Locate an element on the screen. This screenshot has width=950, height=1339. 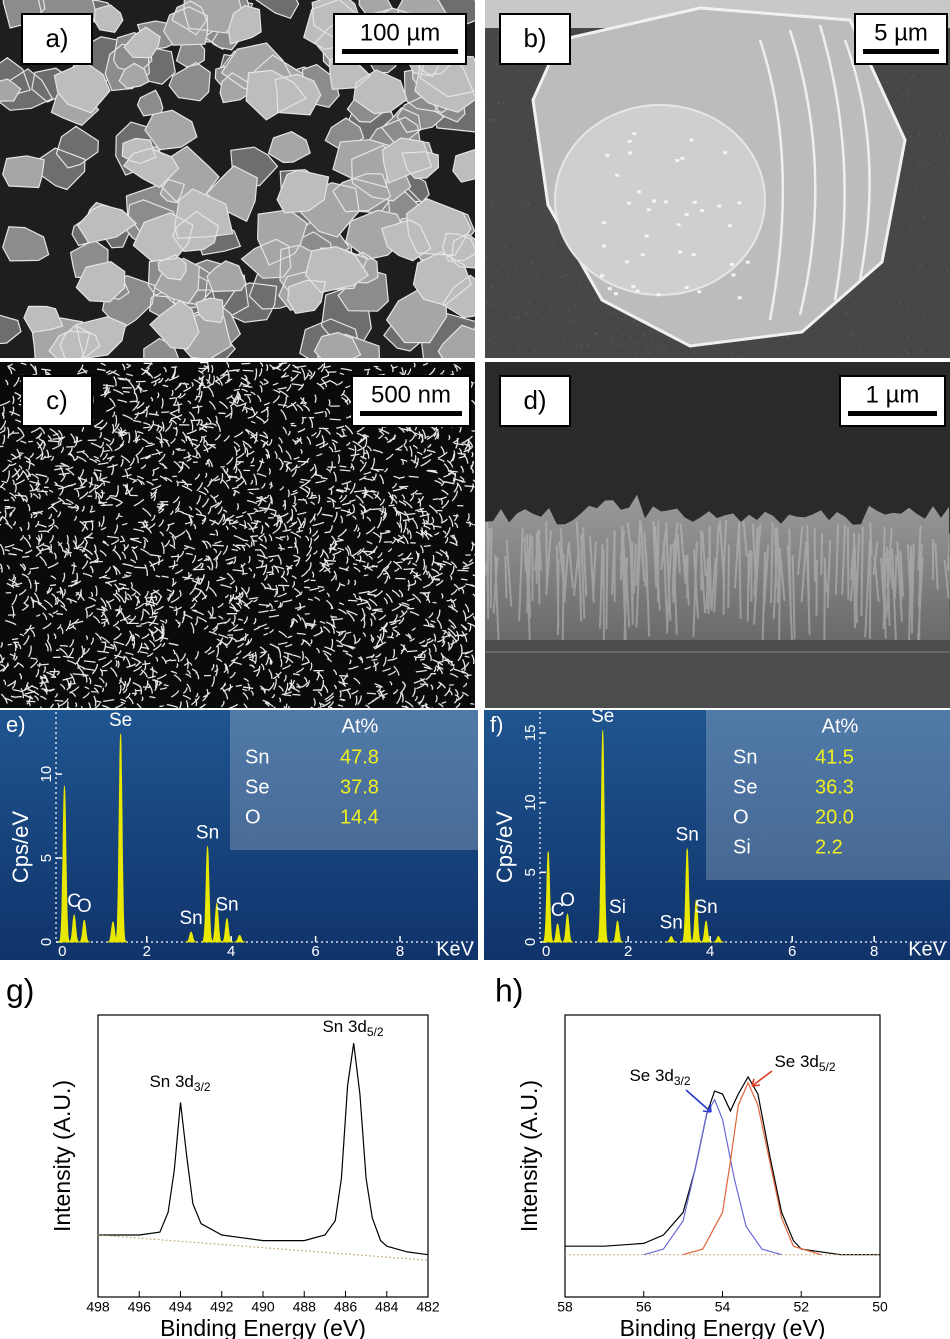
x-axis-label: KeV is located at coordinates (455, 949).